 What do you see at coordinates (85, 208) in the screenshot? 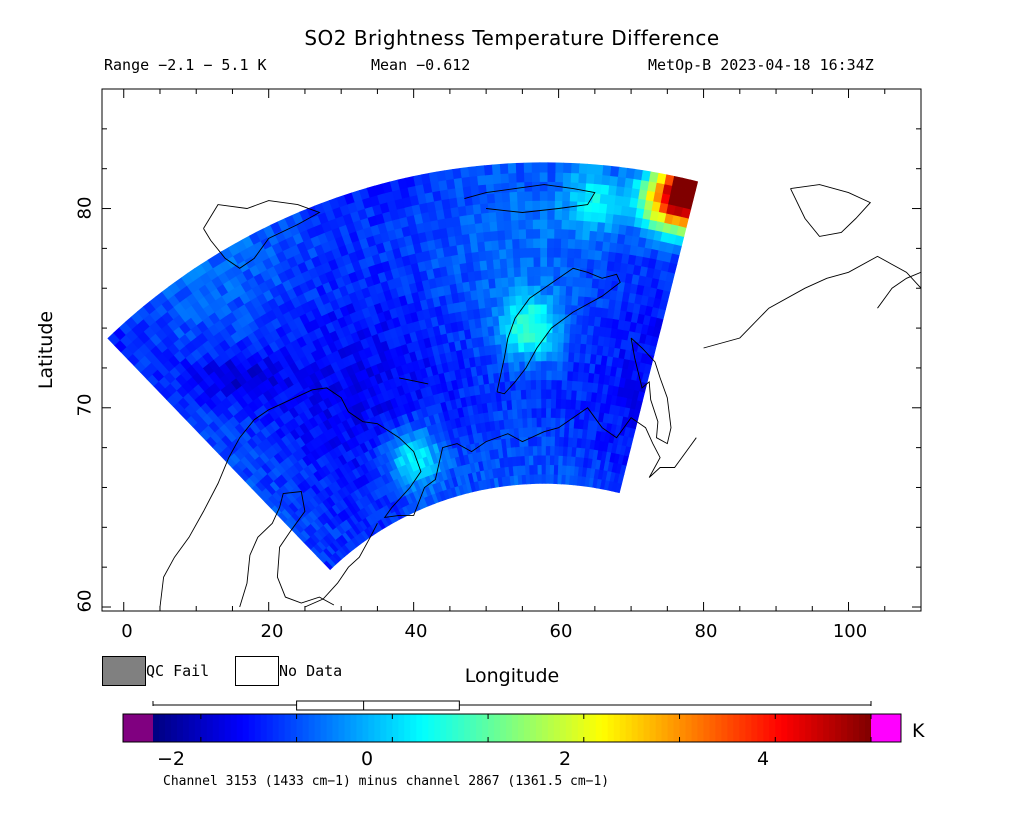
I see `y-tick-label: 80` at bounding box center [85, 208].